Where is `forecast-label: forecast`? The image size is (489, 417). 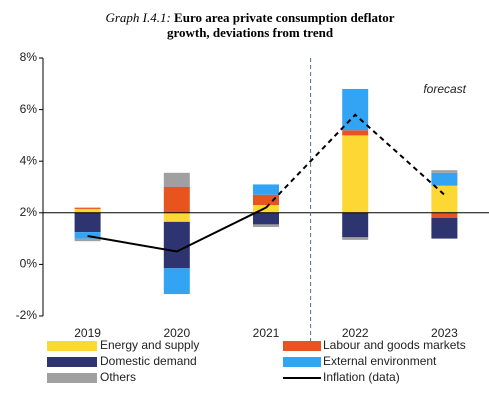 forecast-label: forecast is located at coordinates (444, 89).